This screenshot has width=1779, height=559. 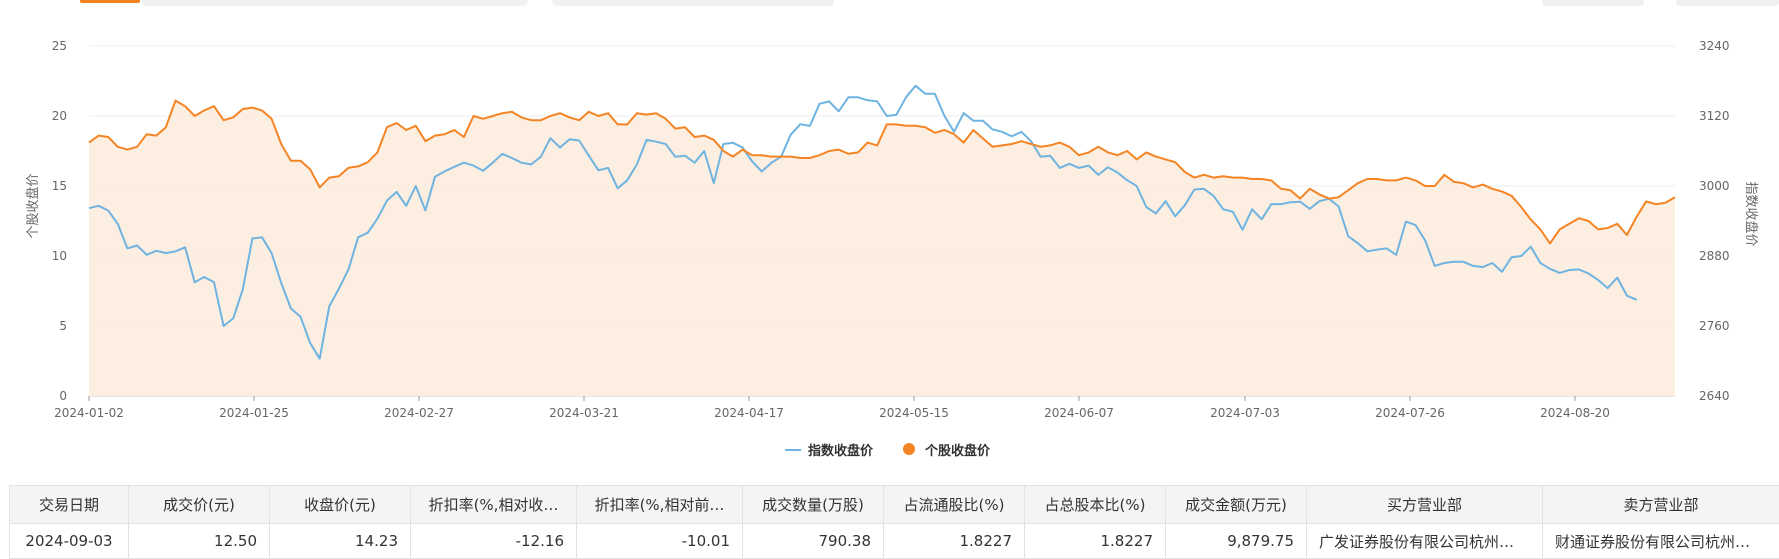 I want to click on right-tick-label: 2760, so click(x=1714, y=326).